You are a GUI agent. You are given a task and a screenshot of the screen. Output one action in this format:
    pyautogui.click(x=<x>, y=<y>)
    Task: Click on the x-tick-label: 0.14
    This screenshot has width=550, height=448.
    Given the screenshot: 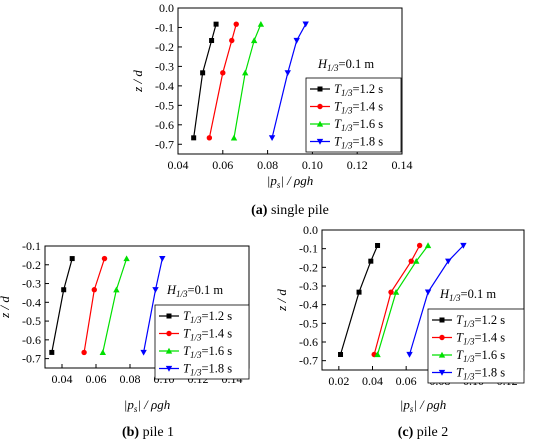 What is the action you would take?
    pyautogui.click(x=402, y=165)
    